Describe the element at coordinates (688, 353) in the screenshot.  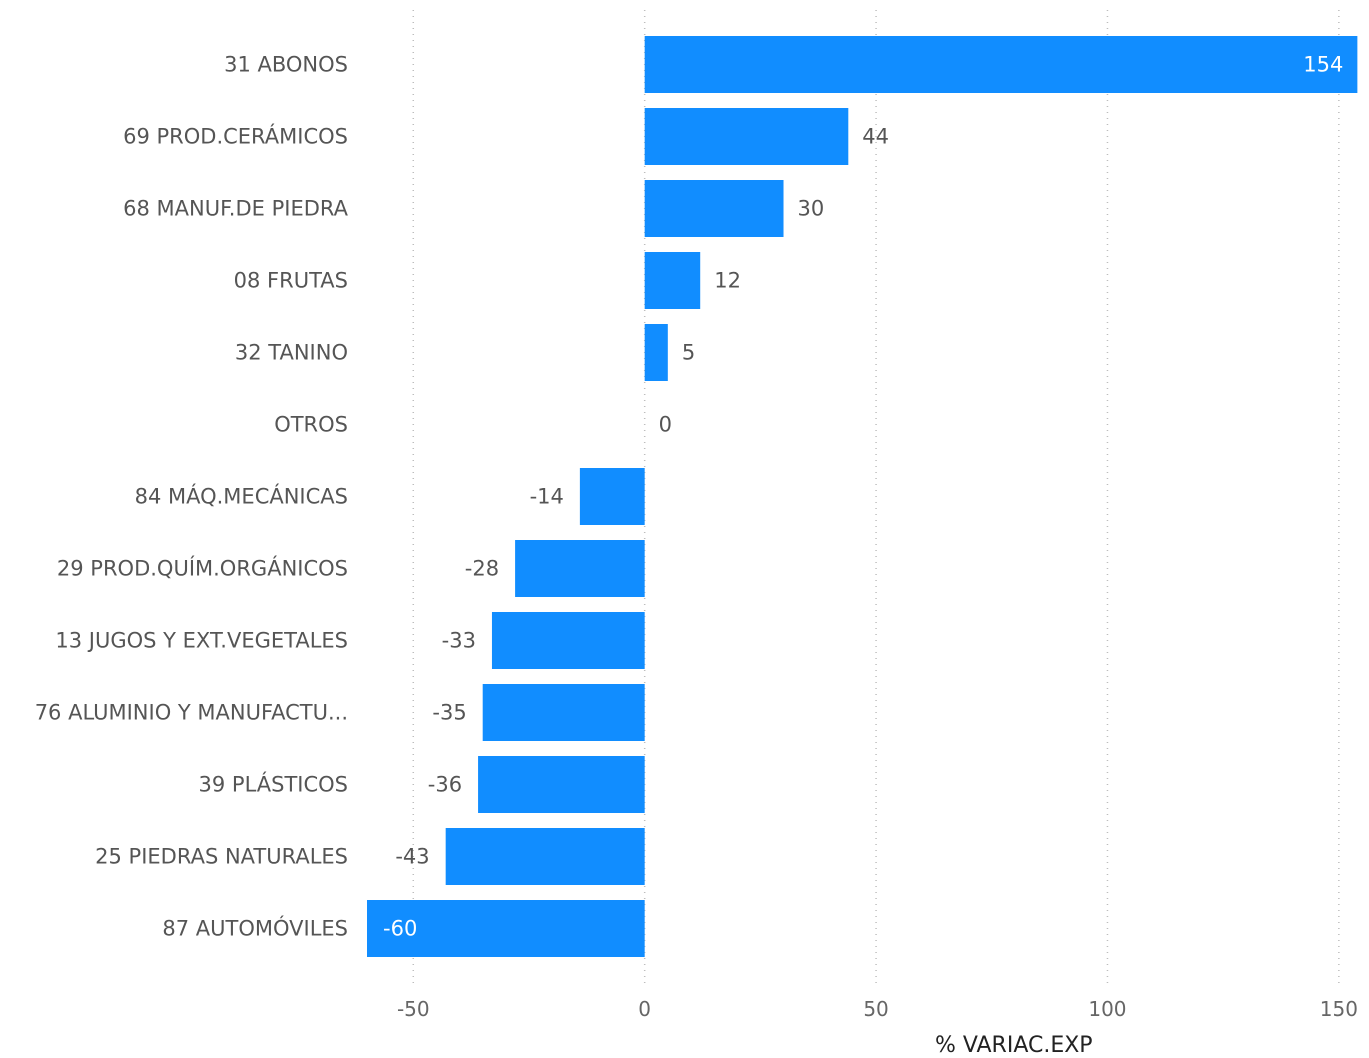
I see `data-label: 5` at that location.